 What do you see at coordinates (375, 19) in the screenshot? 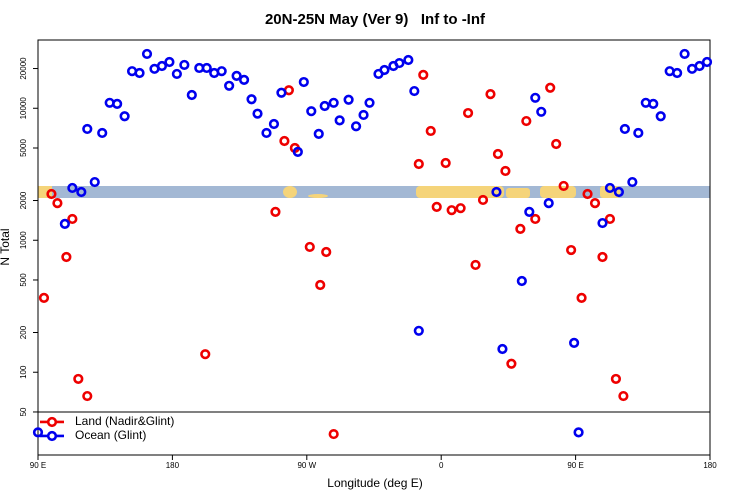
I see `chart-title: 20N-25N May (Ver 9) Inf to -Inf` at bounding box center [375, 19].